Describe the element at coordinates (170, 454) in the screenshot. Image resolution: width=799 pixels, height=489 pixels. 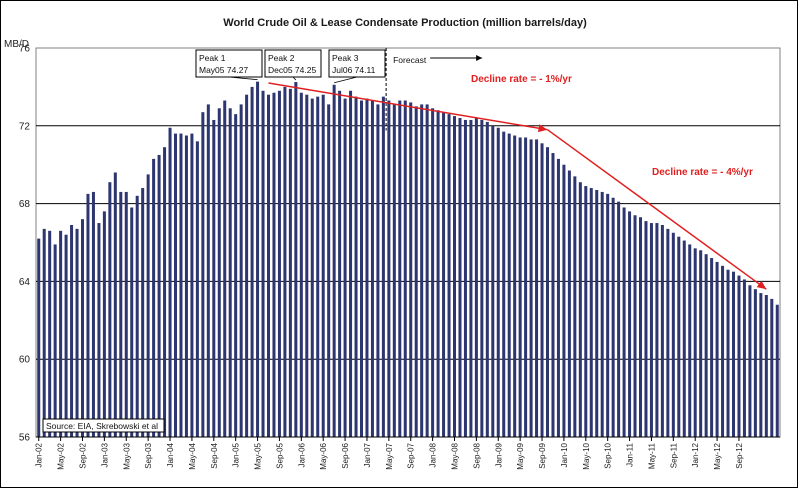
I see `x-tick-label: Jan-04` at that location.